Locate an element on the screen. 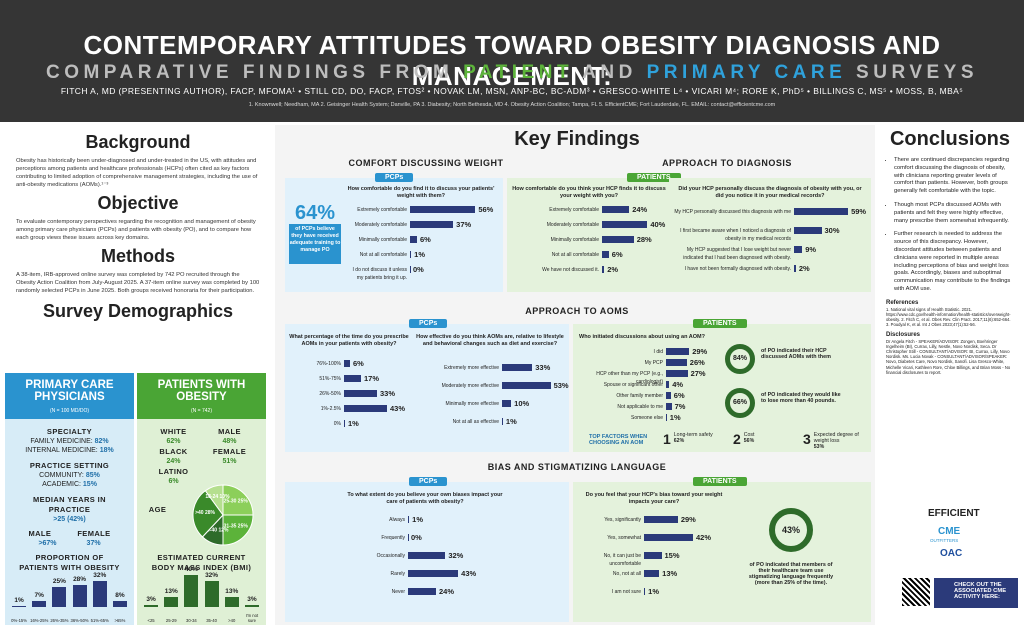 This screenshot has width=1024, height=629. row-label: Minimally more effective is located at coordinates (472, 404).